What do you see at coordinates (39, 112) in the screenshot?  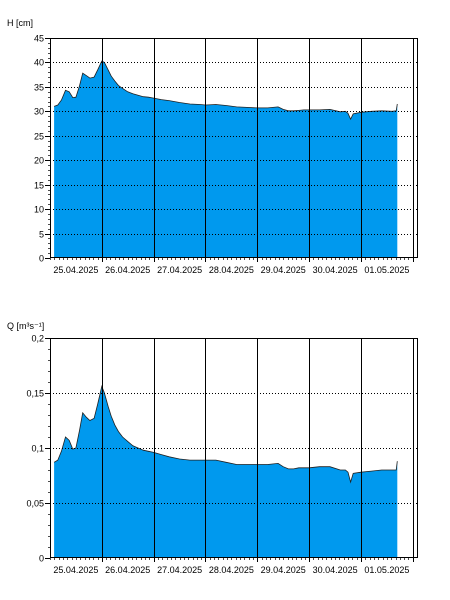 I see `y-tick-label: 30` at bounding box center [39, 112].